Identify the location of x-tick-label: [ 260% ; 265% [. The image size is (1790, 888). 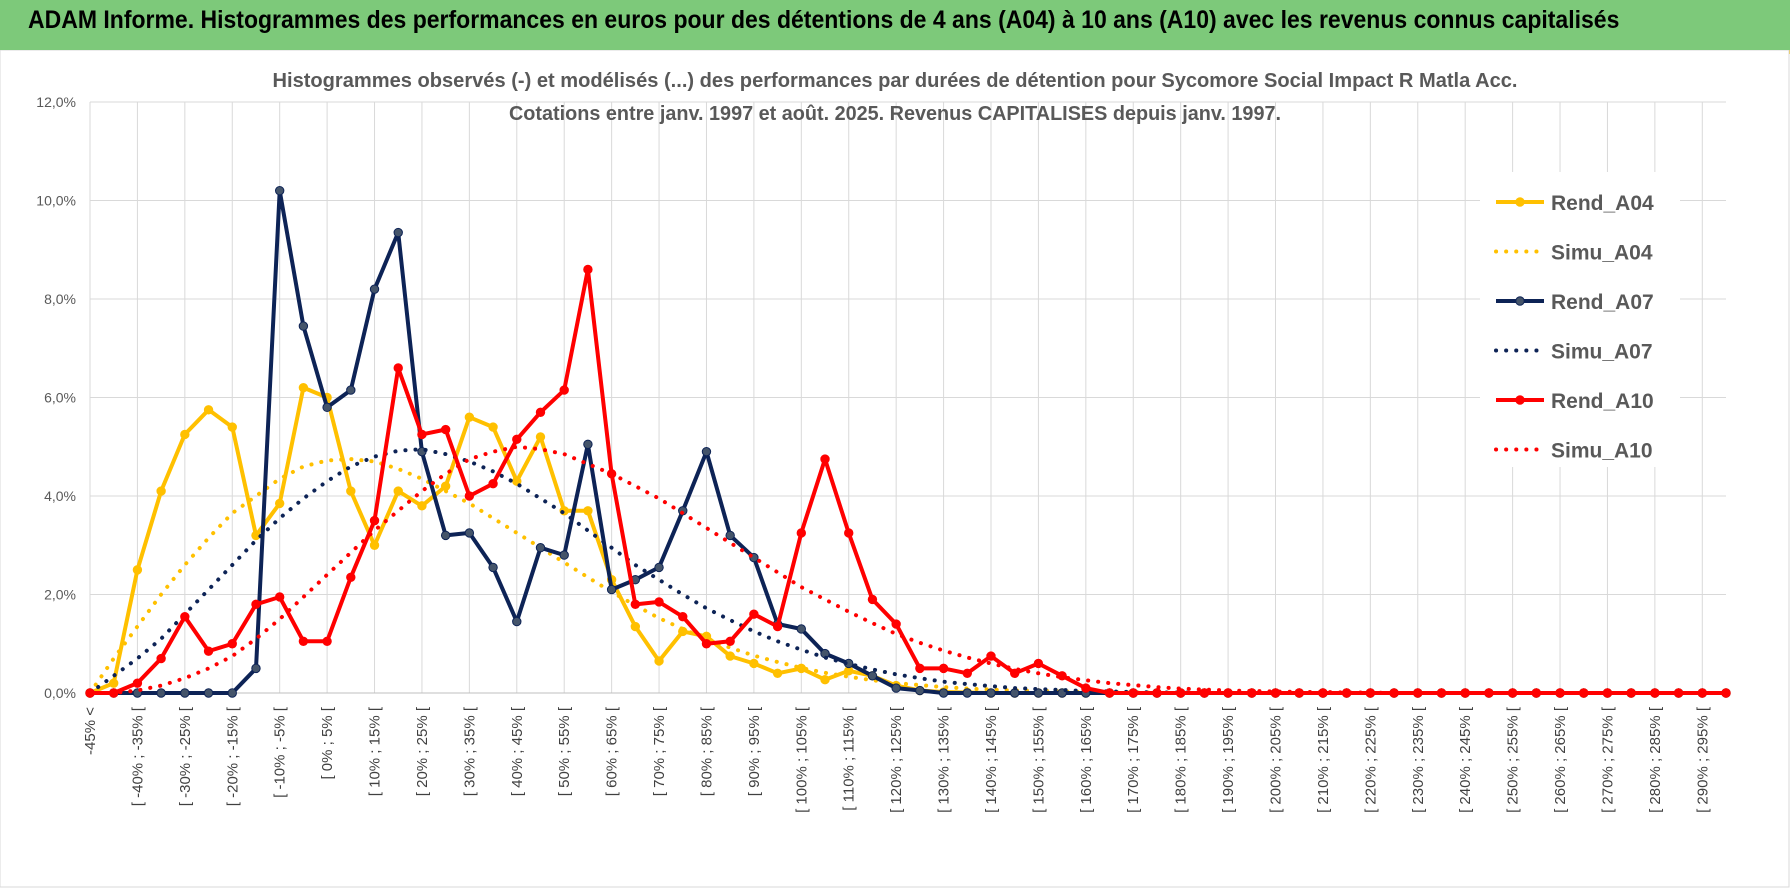
(1560, 759).